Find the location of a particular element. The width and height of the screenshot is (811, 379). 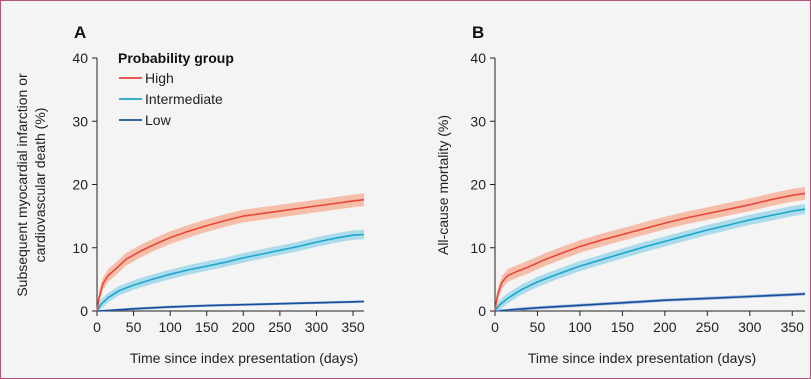

y-axis-title-line-1: Subsequent myocardial infarction or is located at coordinates (22, 185).